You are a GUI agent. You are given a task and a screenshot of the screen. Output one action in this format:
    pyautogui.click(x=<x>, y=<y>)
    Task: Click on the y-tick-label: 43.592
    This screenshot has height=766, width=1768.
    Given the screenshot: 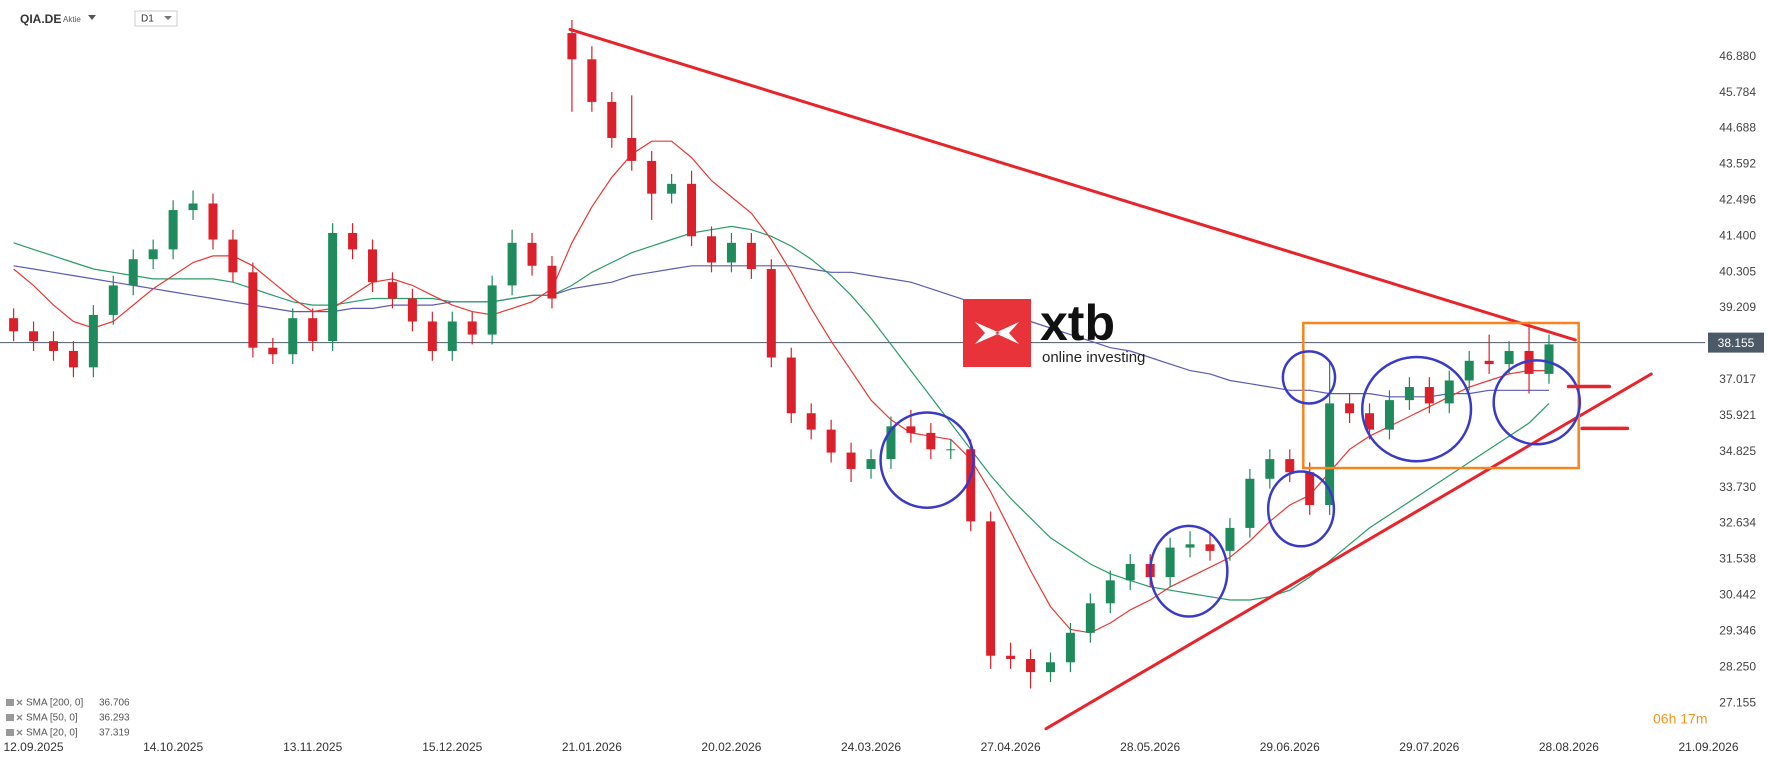 What is the action you would take?
    pyautogui.click(x=1737, y=164)
    